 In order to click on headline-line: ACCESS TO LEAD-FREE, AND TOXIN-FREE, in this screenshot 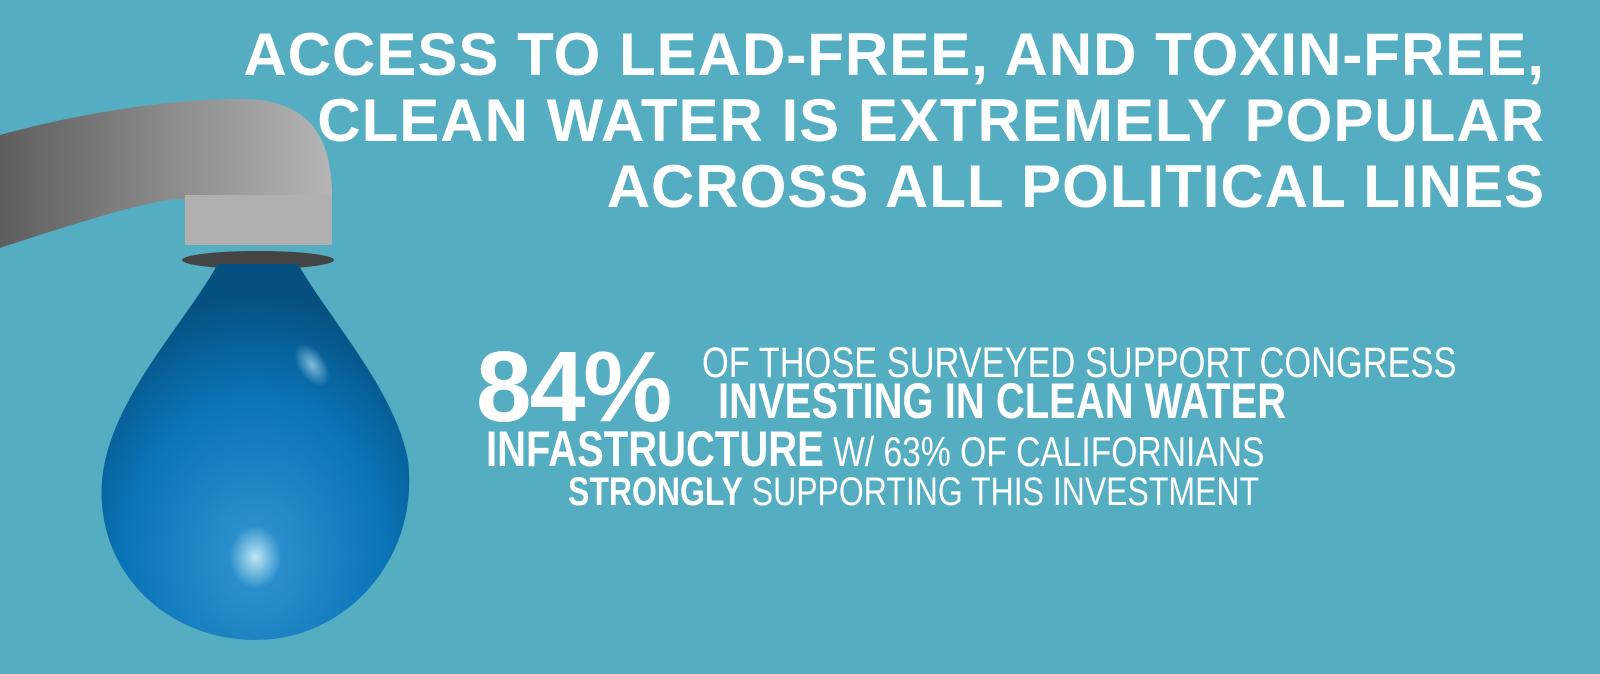, I will do `click(894, 54)`.